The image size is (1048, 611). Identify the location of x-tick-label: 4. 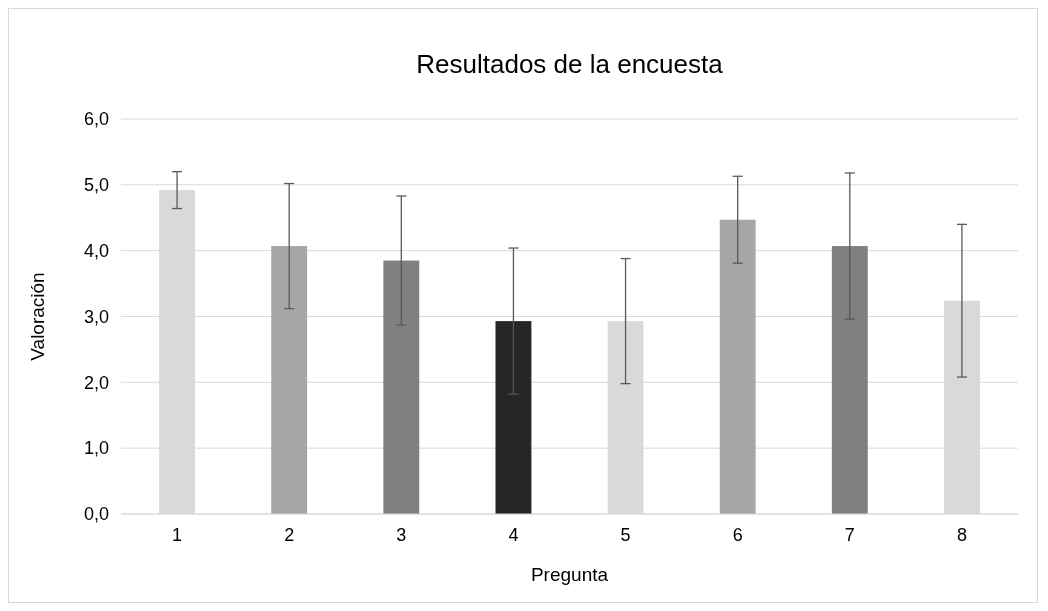
(513, 535).